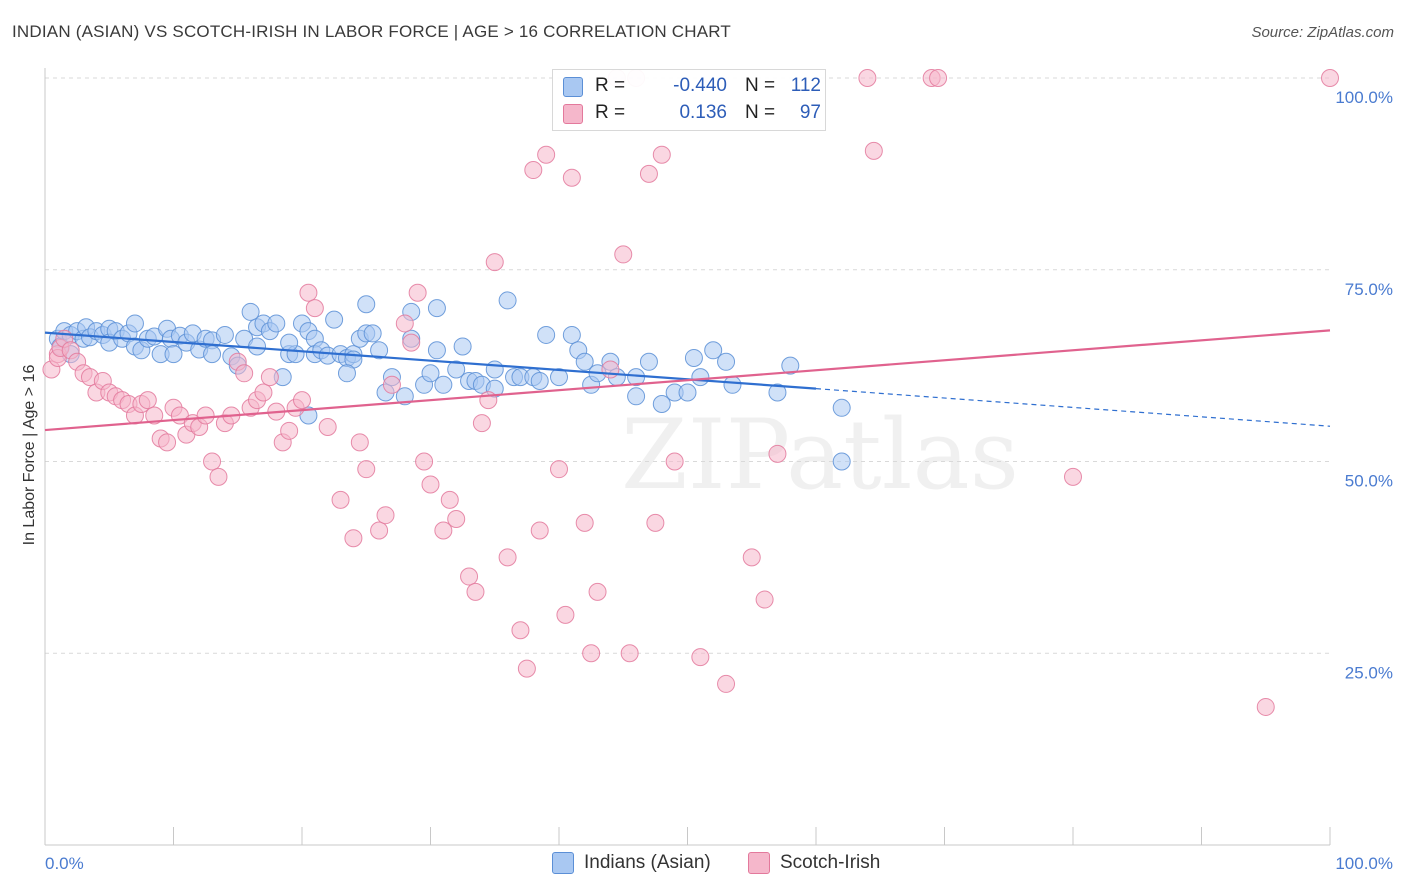 The height and width of the screenshot is (892, 1406). What do you see at coordinates (1369, 672) in the screenshot?
I see `y-tick-label: 25.0%` at bounding box center [1369, 672].